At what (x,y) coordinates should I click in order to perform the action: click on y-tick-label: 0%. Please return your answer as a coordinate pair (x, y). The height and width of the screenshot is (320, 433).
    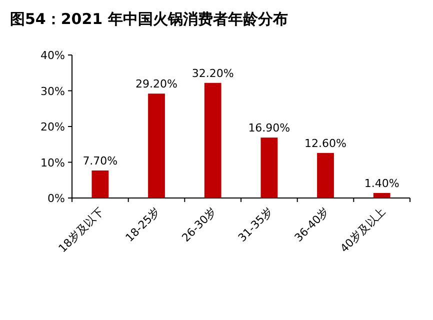
    Looking at the image, I should click on (56, 198).